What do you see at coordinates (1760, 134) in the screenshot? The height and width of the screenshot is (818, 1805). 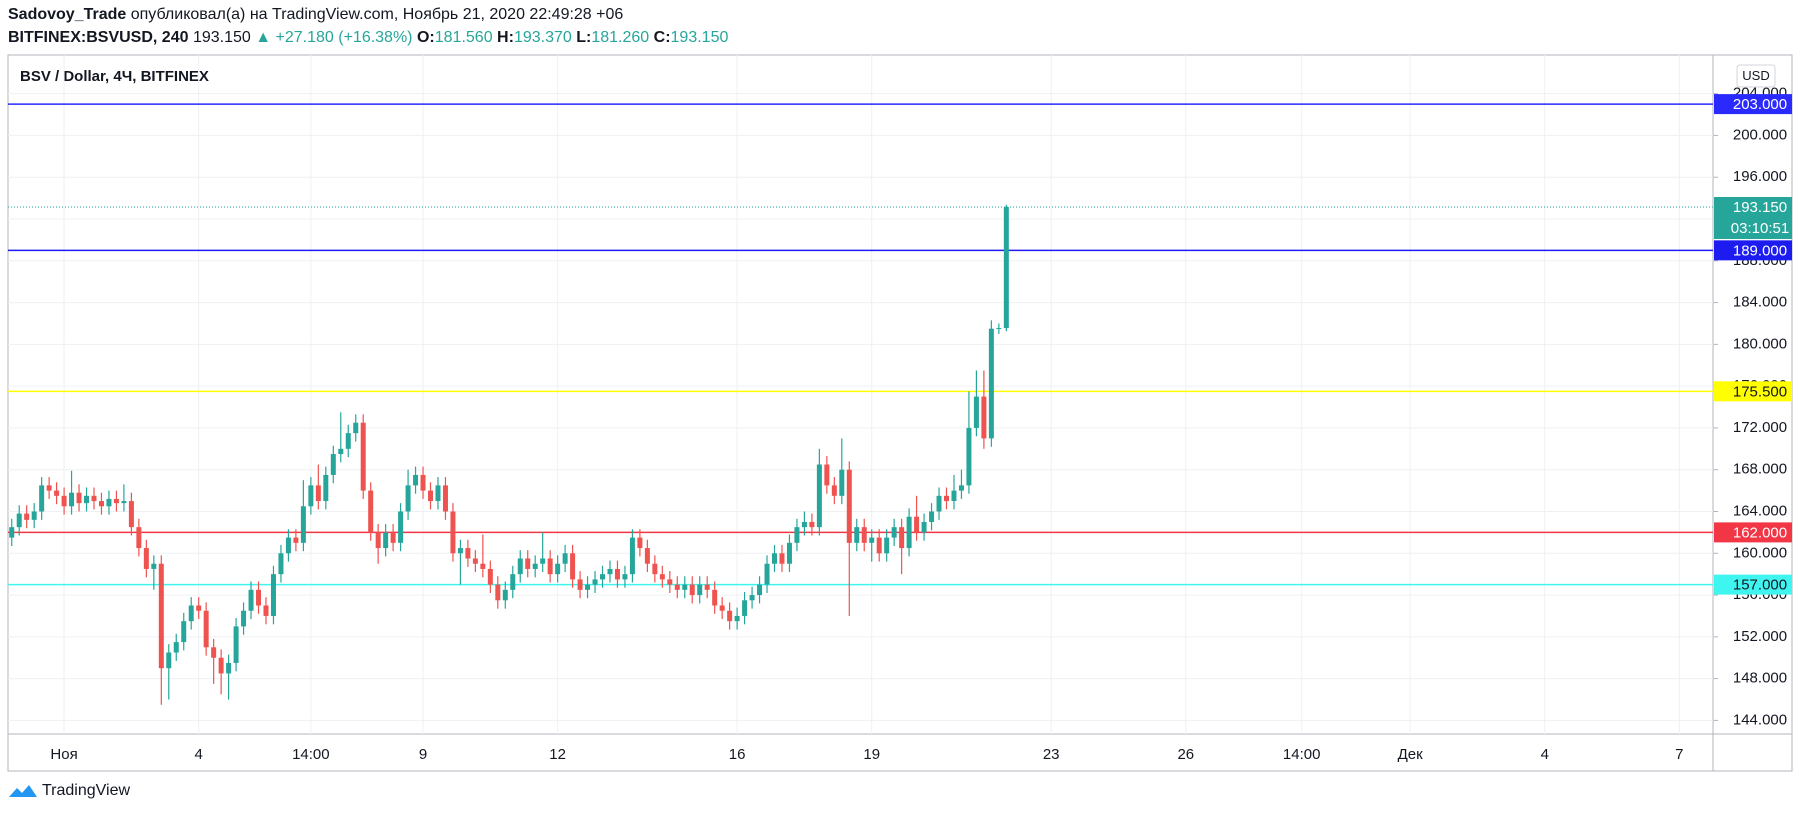 I see `y-tick-label: 200.000` at bounding box center [1760, 134].